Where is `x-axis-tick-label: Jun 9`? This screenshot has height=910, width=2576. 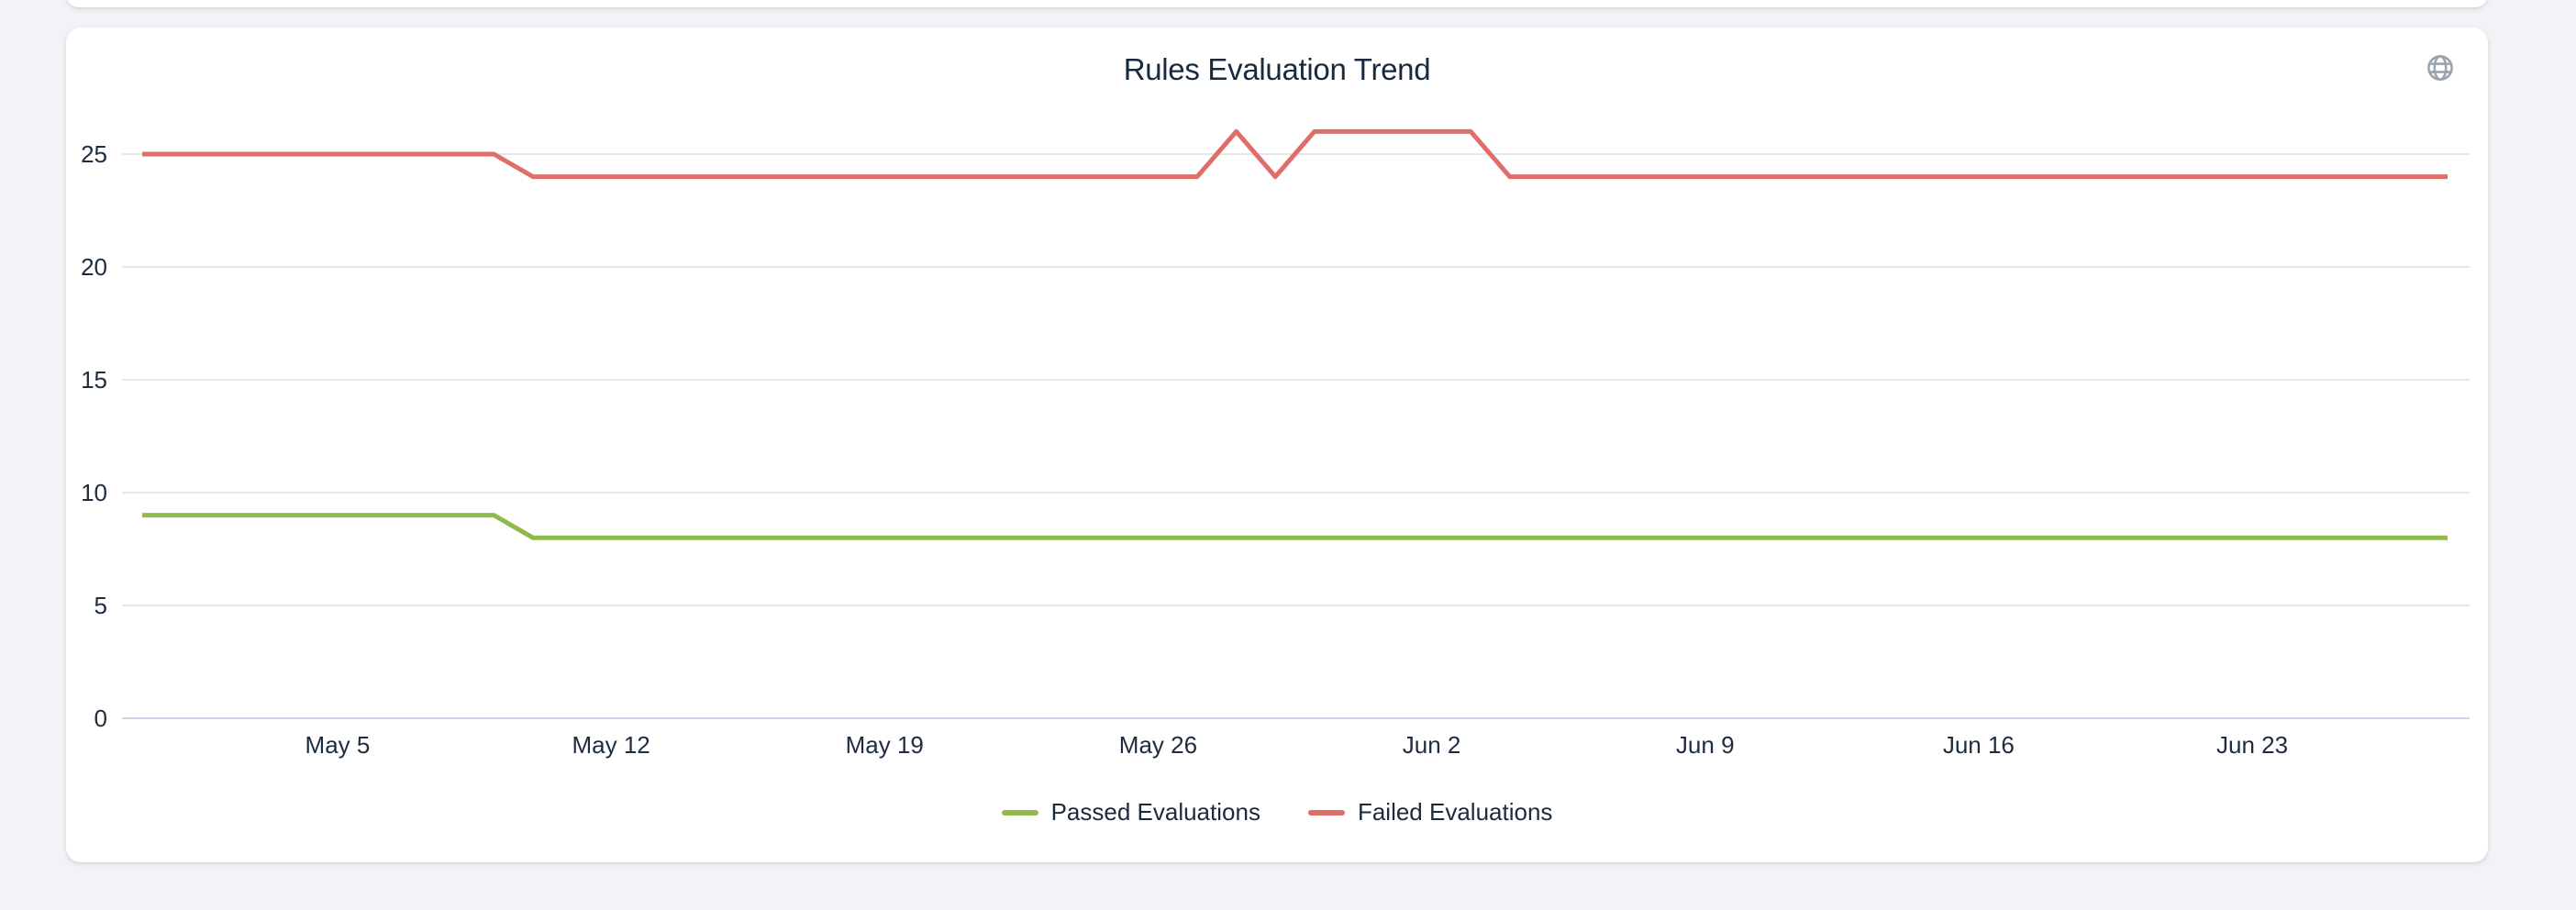 x-axis-tick-label: Jun 9 is located at coordinates (1705, 745).